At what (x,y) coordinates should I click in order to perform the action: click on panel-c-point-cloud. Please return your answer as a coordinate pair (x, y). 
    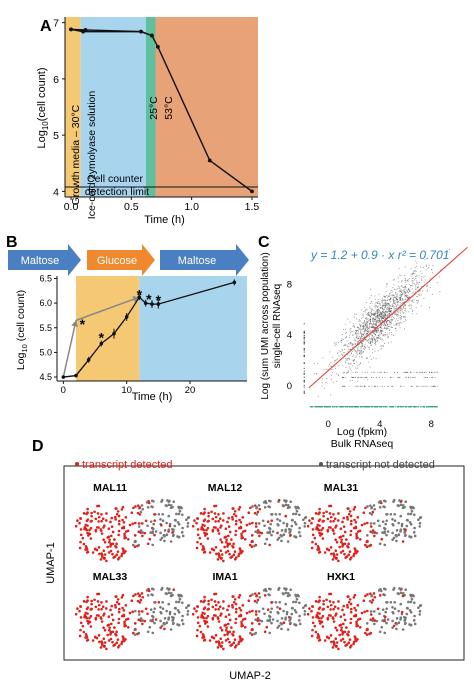
    Looking at the image, I should click on (385, 327).